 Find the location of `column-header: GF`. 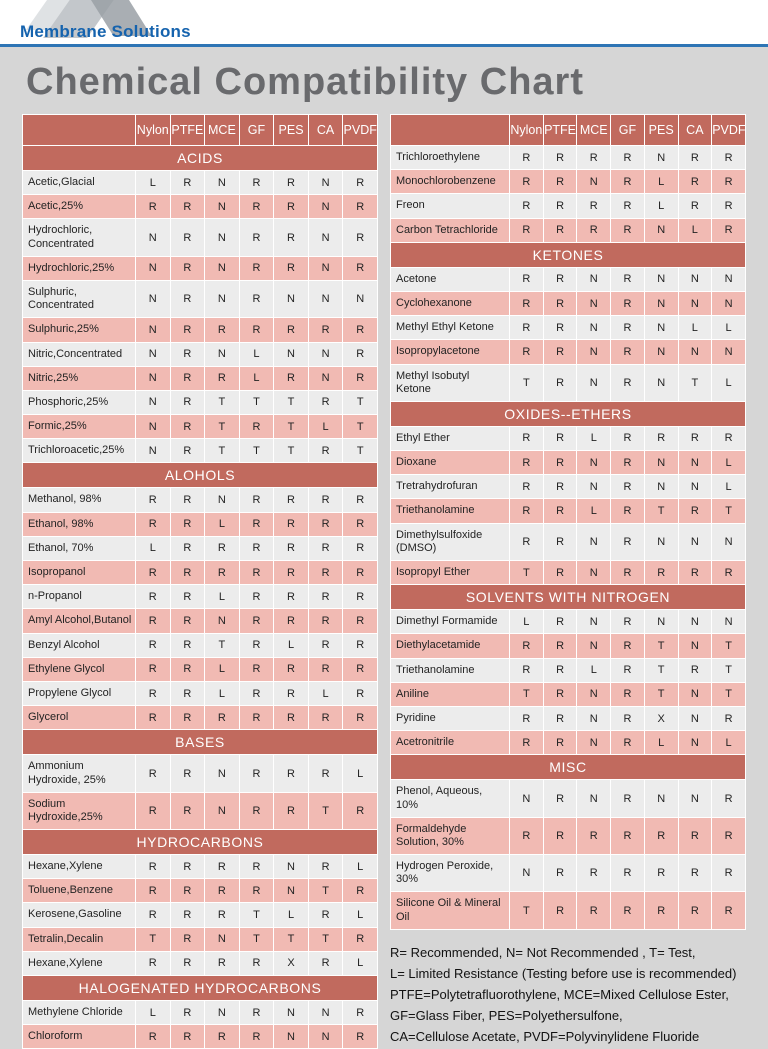

column-header: GF is located at coordinates (627, 130).